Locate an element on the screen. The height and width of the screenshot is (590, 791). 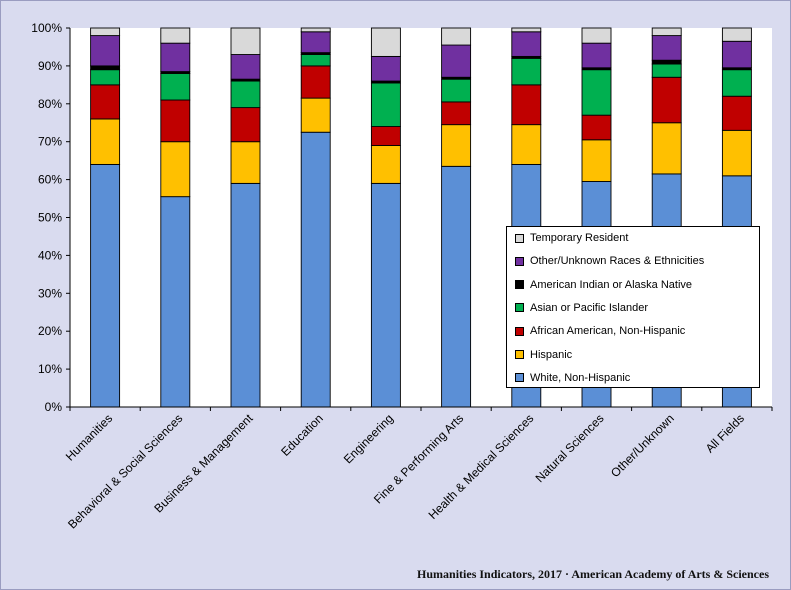
y-tick-label: 50% is located at coordinates (50, 218).